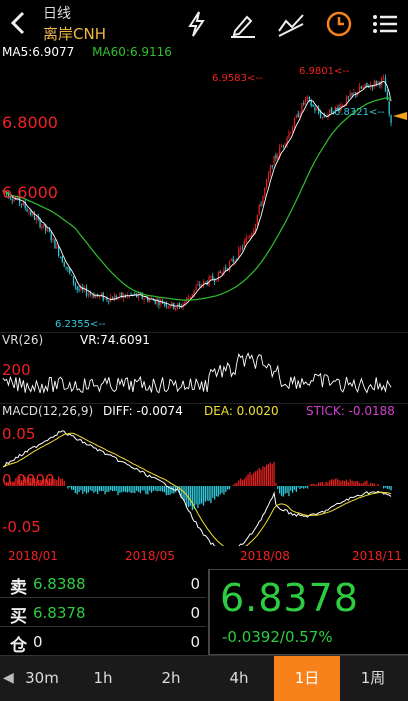  Describe the element at coordinates (115, 340) in the screenshot. I see `vr-value: VR:74.6091` at that location.